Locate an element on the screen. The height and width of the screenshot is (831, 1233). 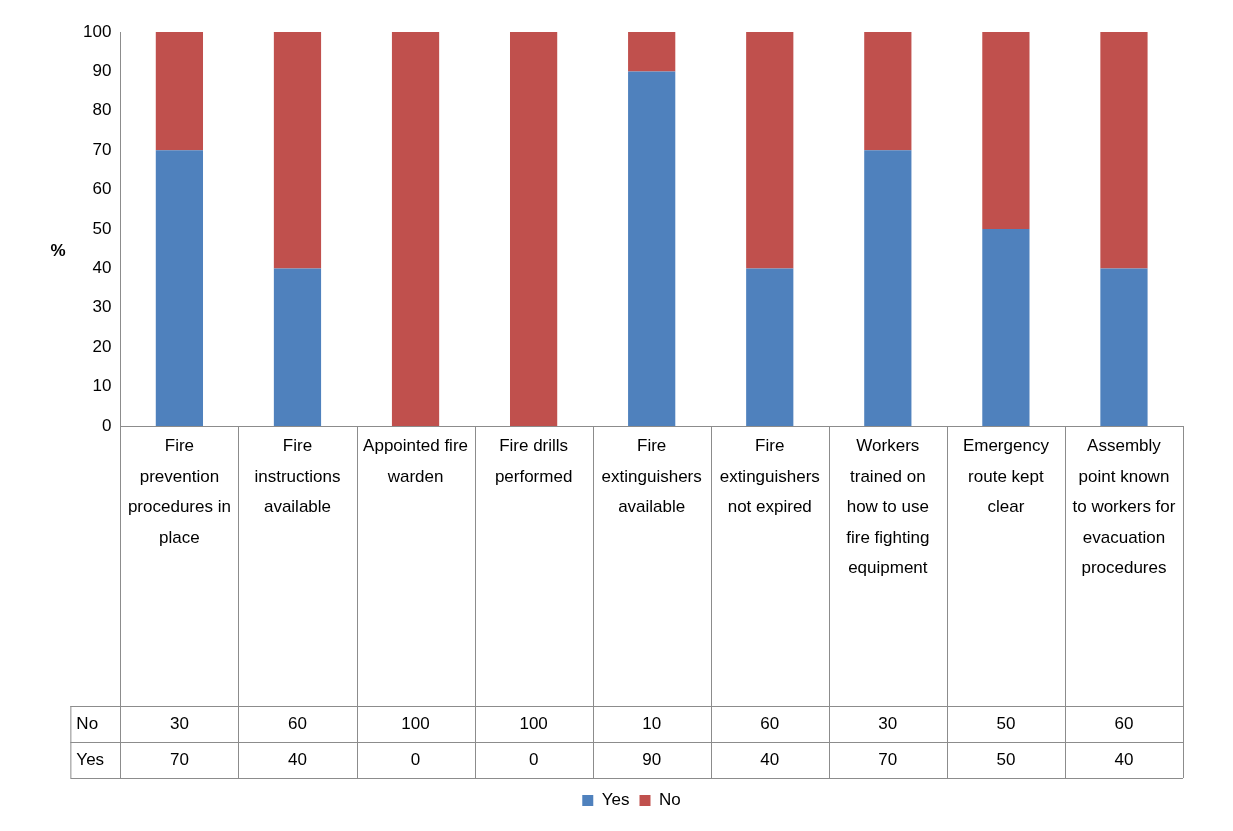
text: Yes is located at coordinates (90, 759).